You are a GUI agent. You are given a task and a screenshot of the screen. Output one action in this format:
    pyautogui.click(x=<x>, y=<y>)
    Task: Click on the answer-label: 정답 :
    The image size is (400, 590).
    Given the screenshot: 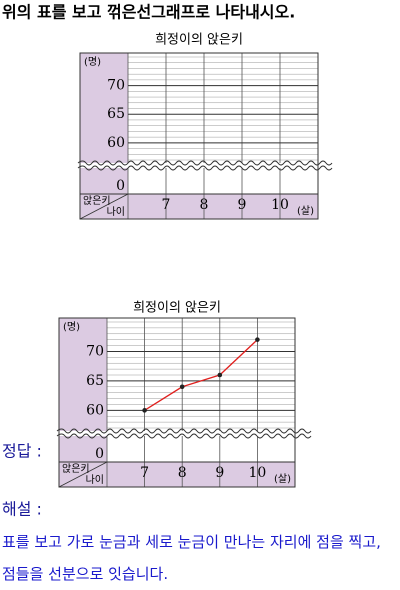 What is the action you would take?
    pyautogui.click(x=22, y=451)
    